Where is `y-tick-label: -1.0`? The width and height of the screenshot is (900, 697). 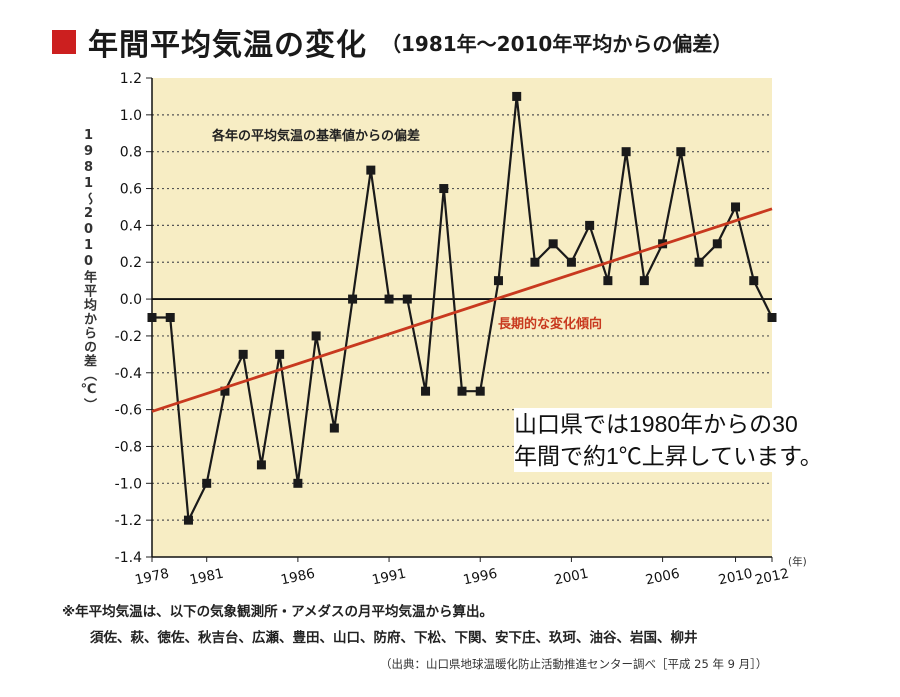
y-tick-label: -1.0 is located at coordinates (128, 484).